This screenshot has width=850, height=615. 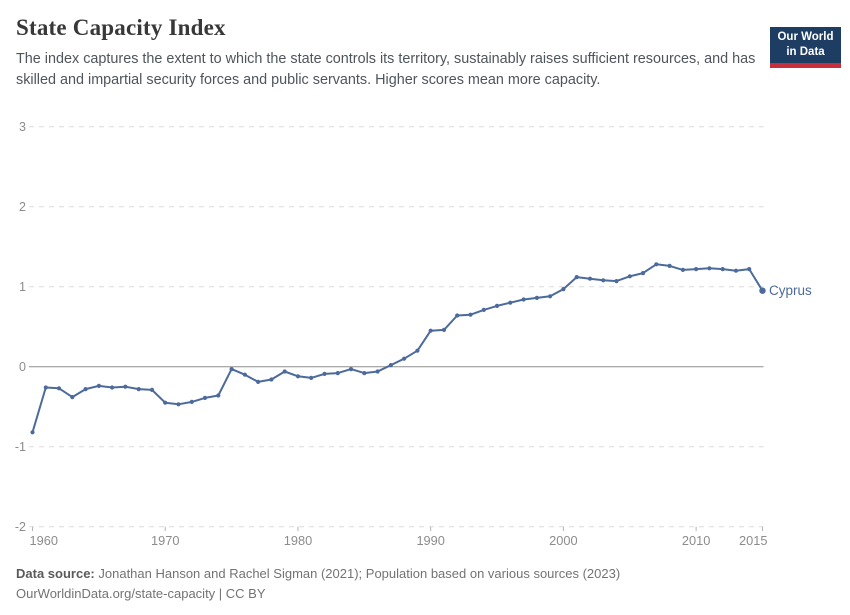 What do you see at coordinates (22, 287) in the screenshot?
I see `y-axis-label-1: 1` at bounding box center [22, 287].